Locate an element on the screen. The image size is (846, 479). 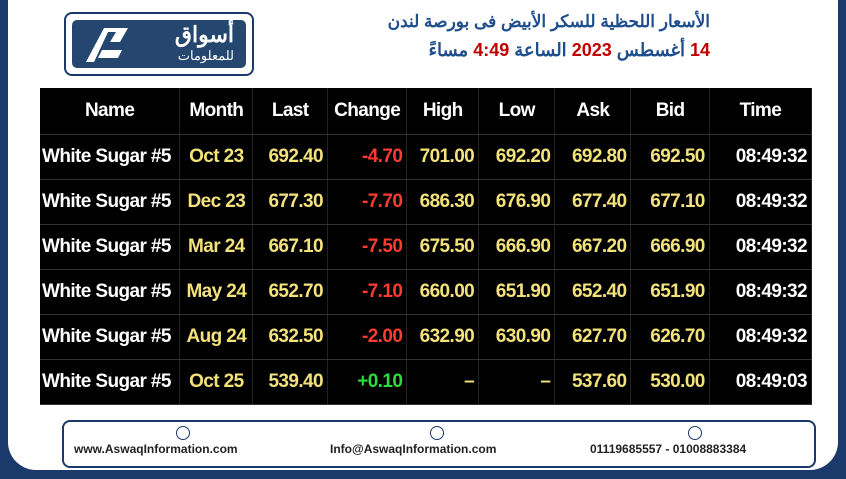
cell: 652.70 is located at coordinates (290, 292).